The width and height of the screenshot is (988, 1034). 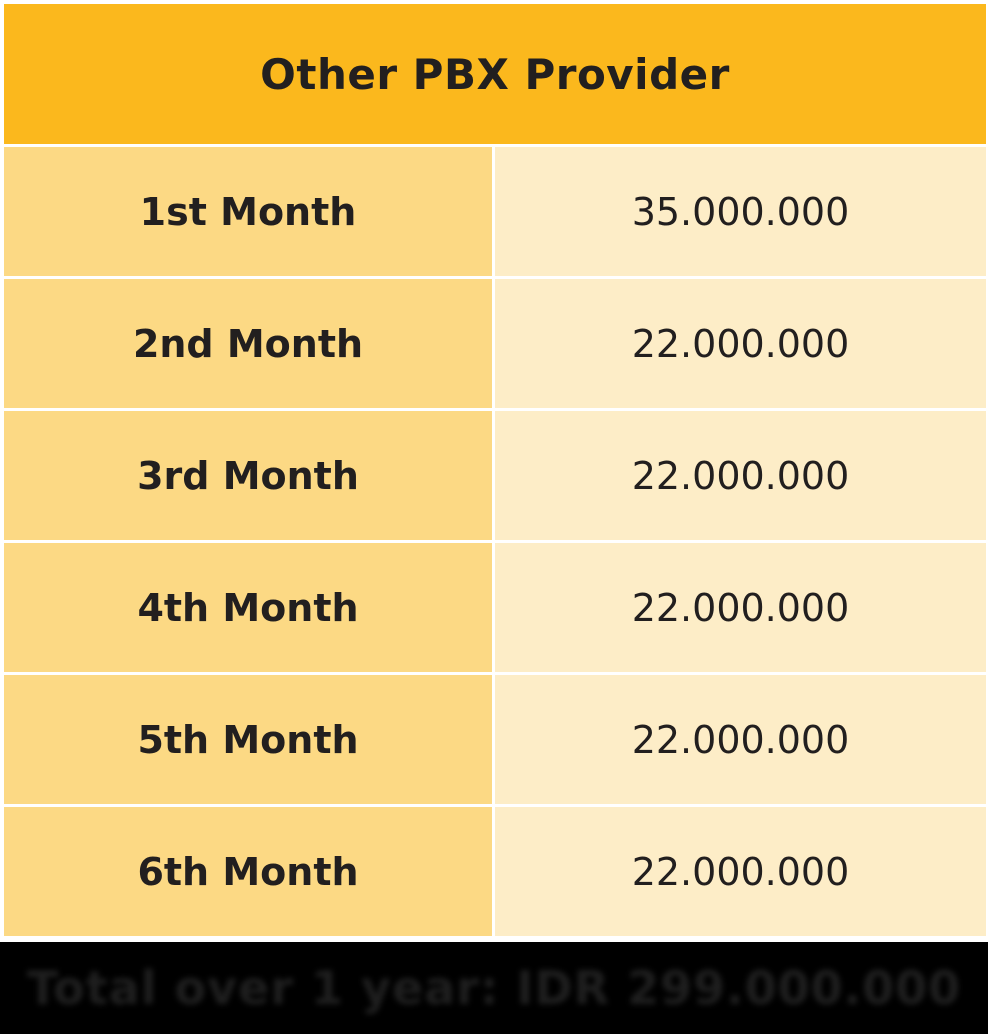 I want to click on table-title: Other PBX Provider, so click(x=495, y=74).